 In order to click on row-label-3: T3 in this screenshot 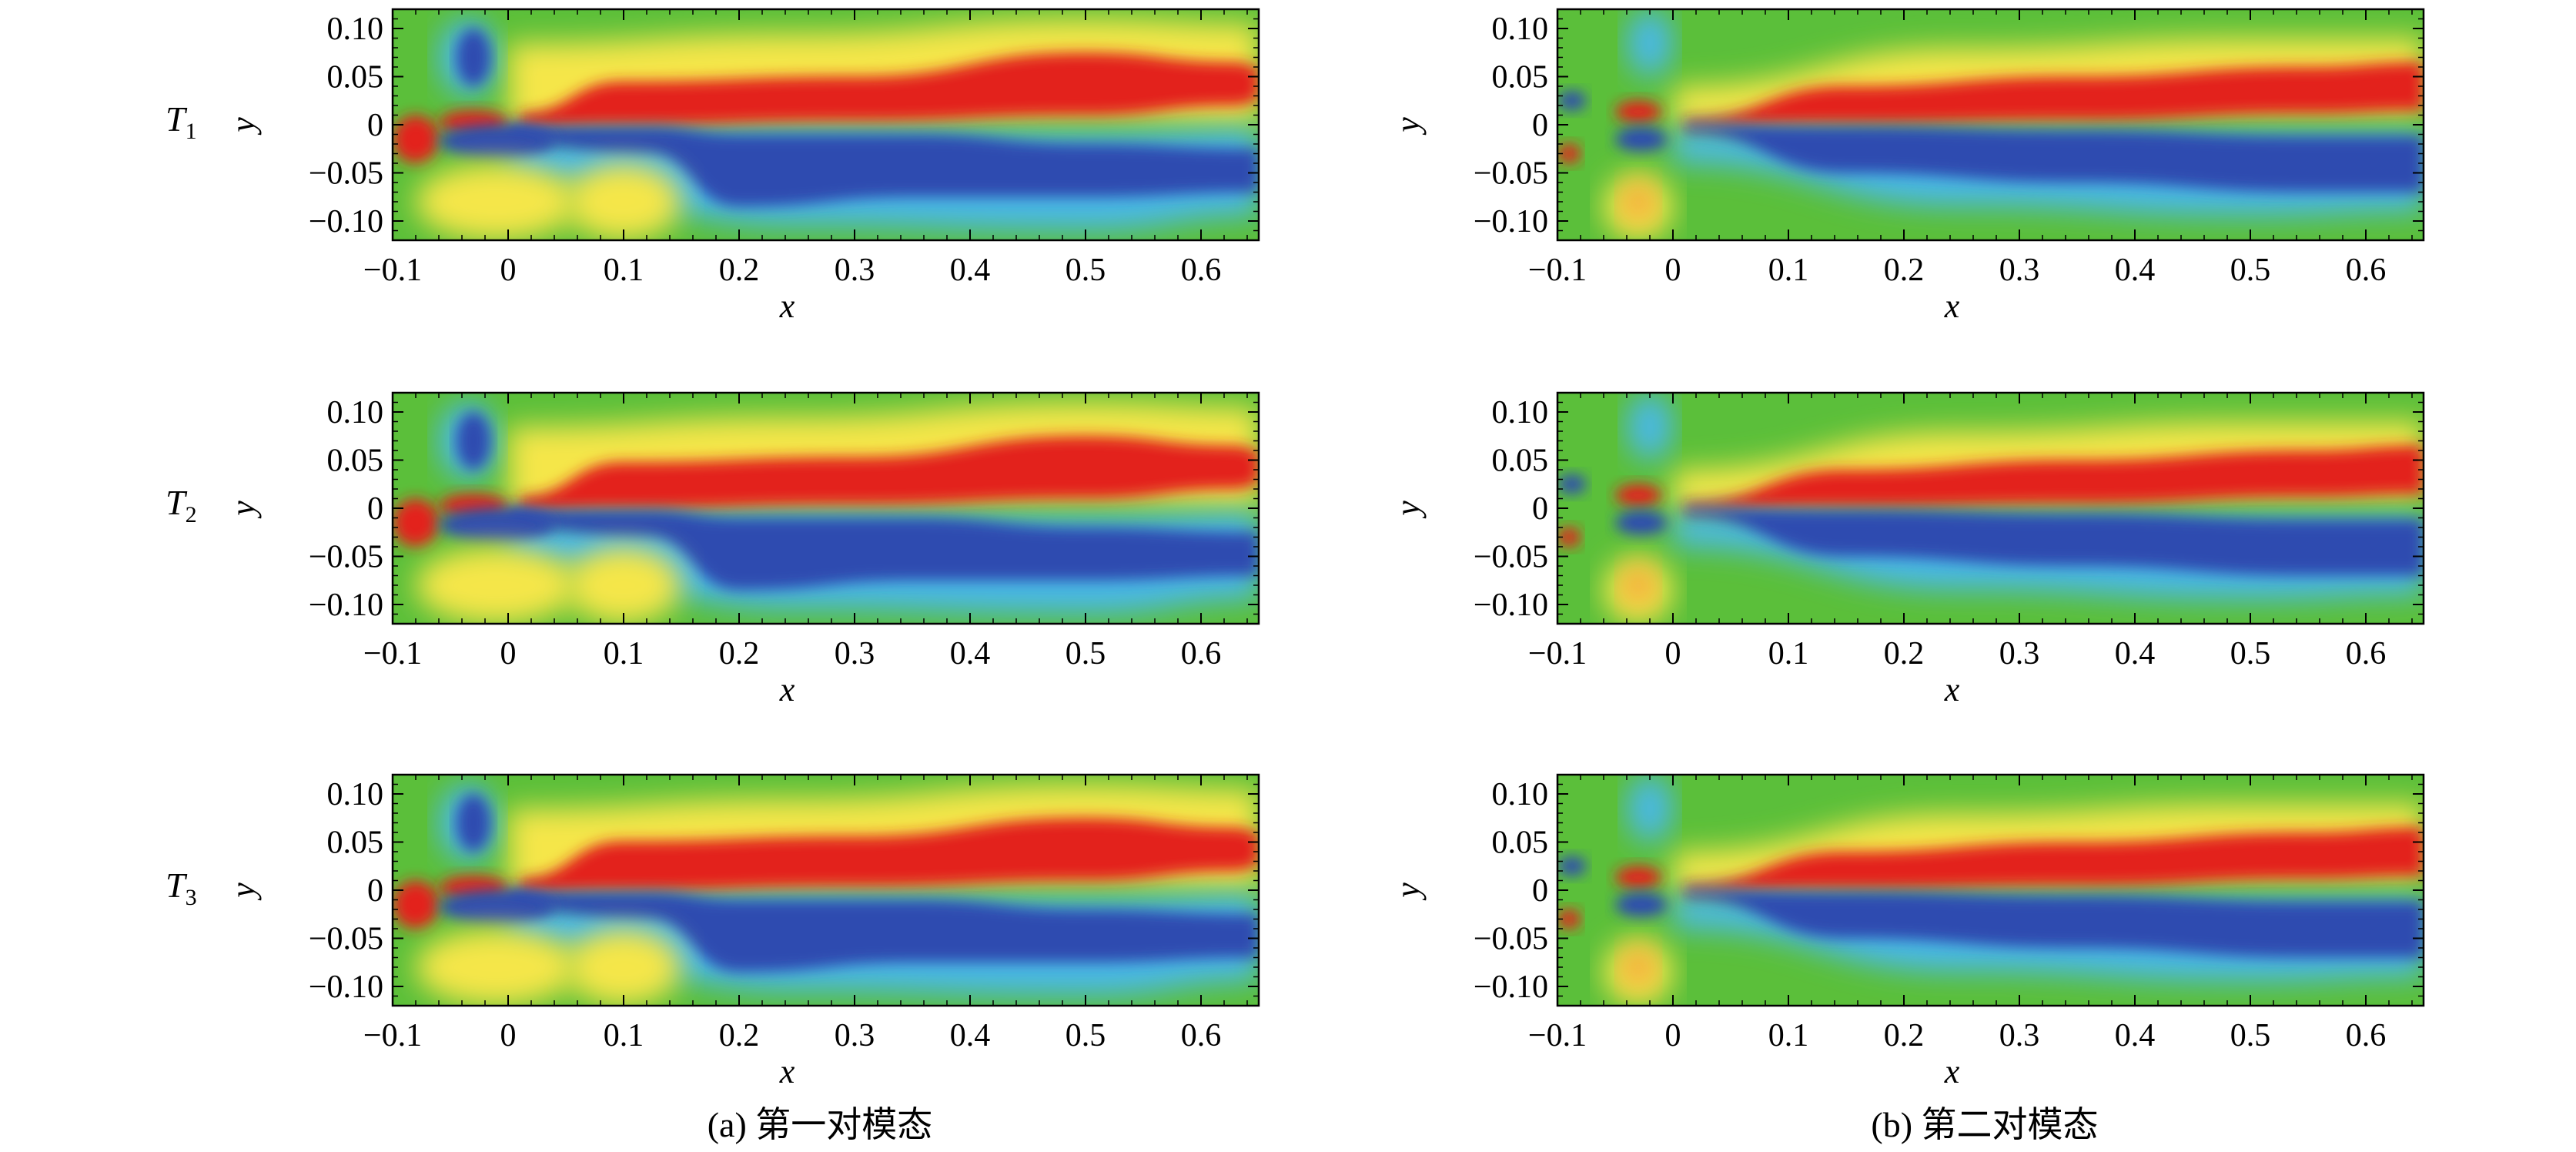, I will do `click(182, 888)`.